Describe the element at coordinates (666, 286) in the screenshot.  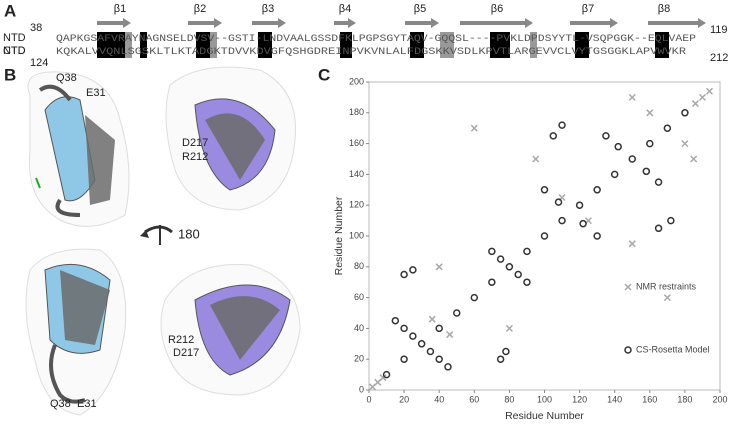
I see `legend-label: NMR restraints` at that location.